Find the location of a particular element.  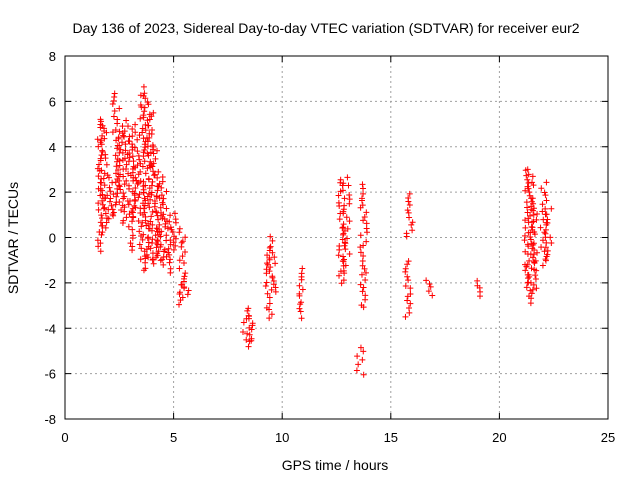

y-tick-label: -2 is located at coordinates (50, 283).